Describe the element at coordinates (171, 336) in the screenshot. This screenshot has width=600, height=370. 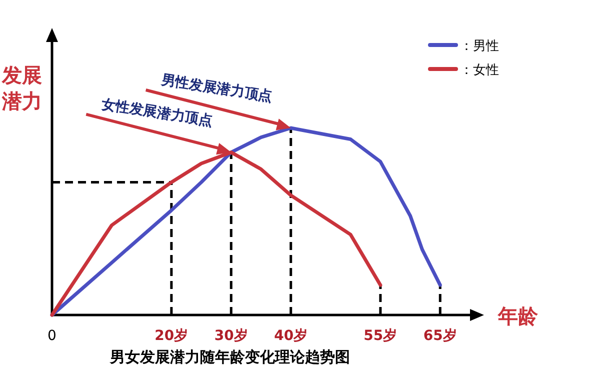
I see `x-tick-label: 20岁` at that location.